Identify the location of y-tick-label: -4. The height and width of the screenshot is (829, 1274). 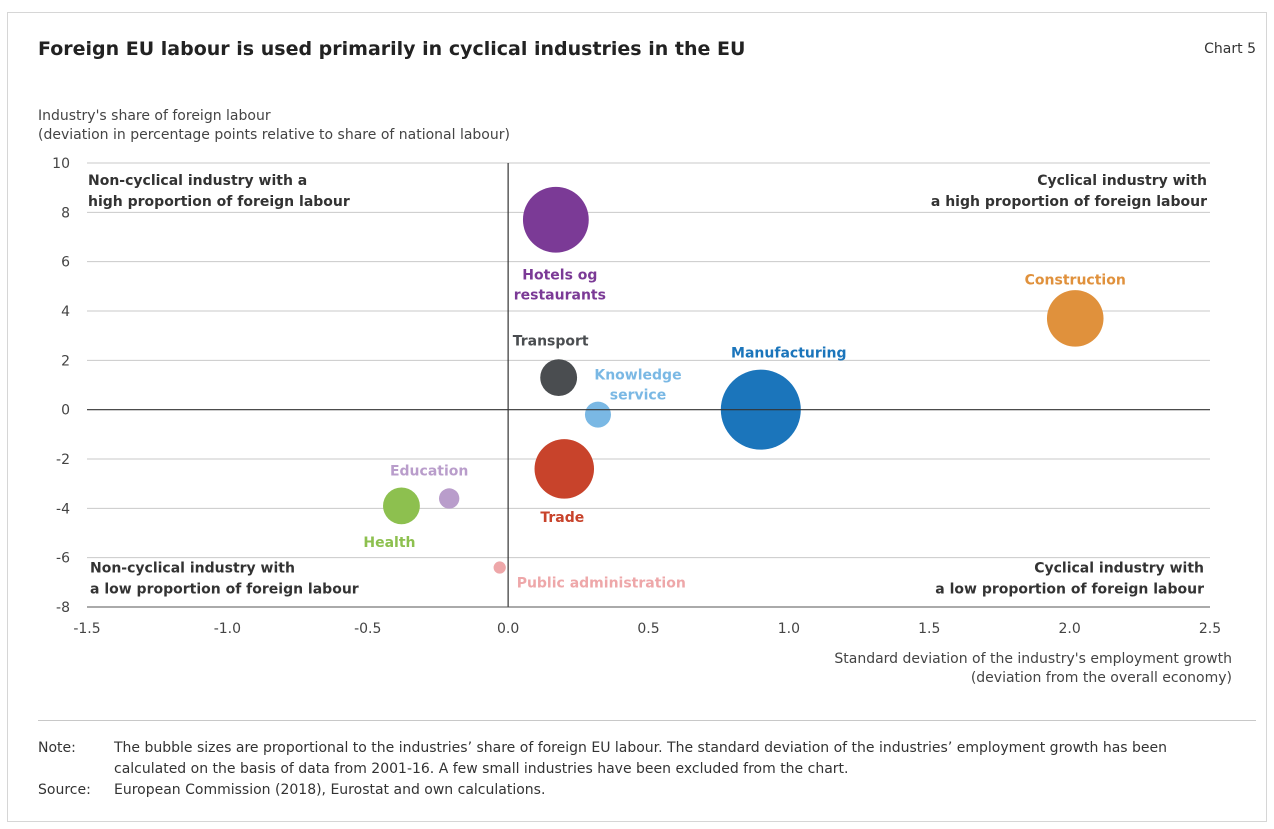
(63, 509).